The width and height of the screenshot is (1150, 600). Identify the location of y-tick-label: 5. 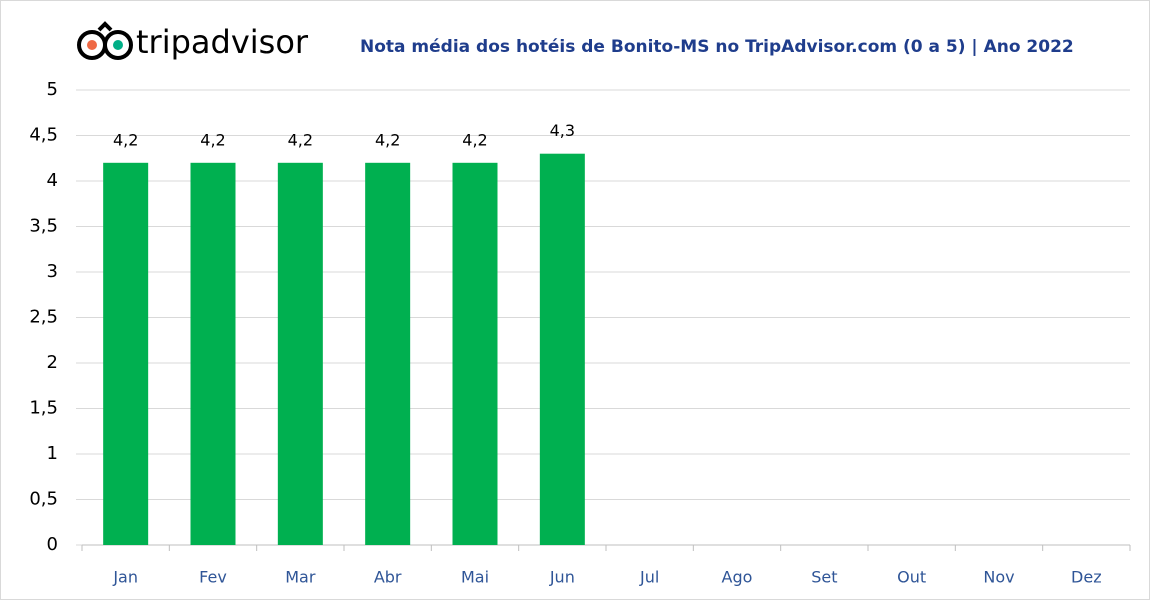
(52, 89).